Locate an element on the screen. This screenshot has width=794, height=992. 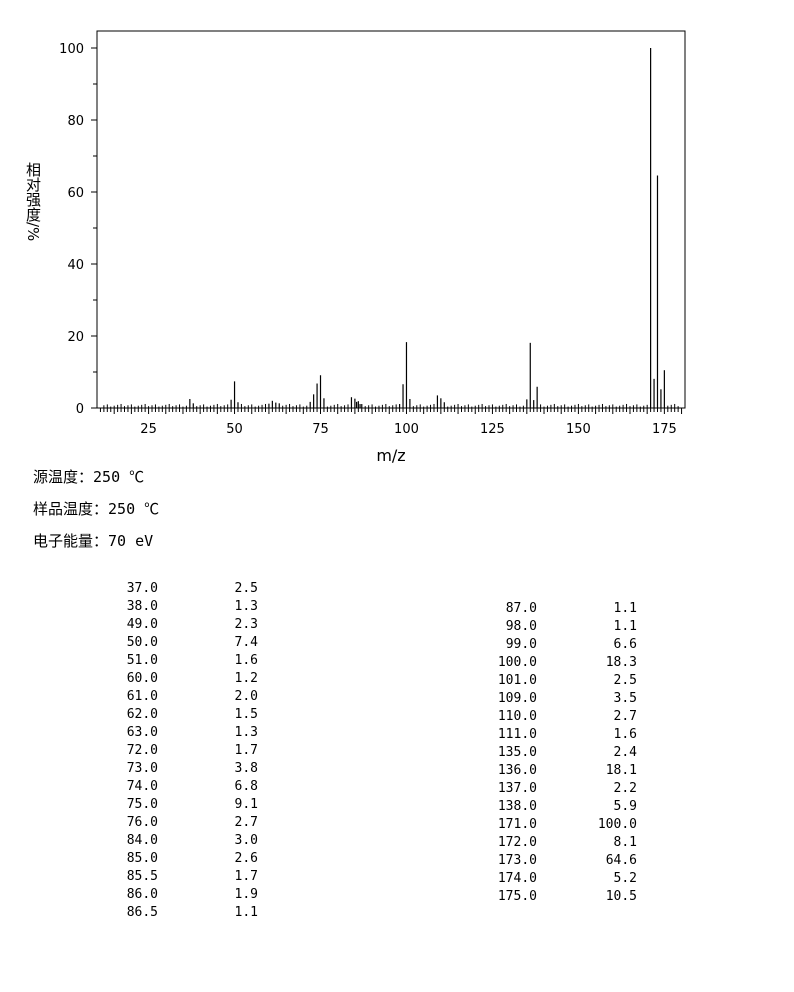
peak-intensity: 2.6 is located at coordinates (246, 858).